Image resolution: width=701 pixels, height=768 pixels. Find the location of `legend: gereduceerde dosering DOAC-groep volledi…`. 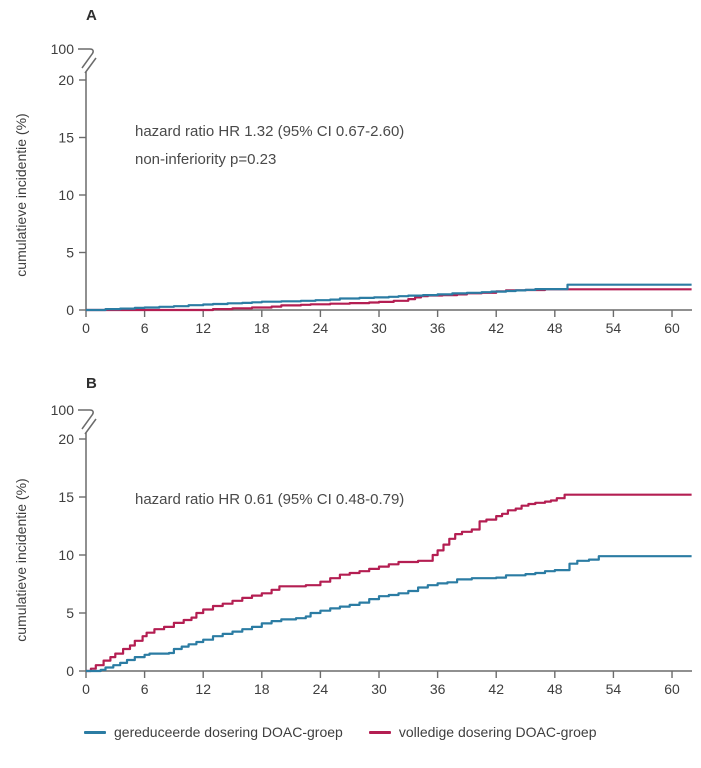

legend: gereduceerde dosering DOAC-groep volledi… is located at coordinates (340, 732).